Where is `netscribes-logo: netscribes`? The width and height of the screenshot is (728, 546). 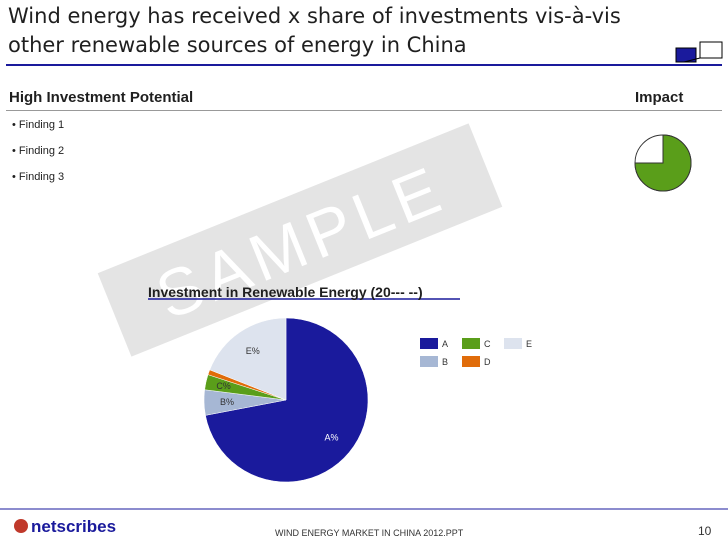 netscribes-logo: netscribes is located at coordinates (65, 526).